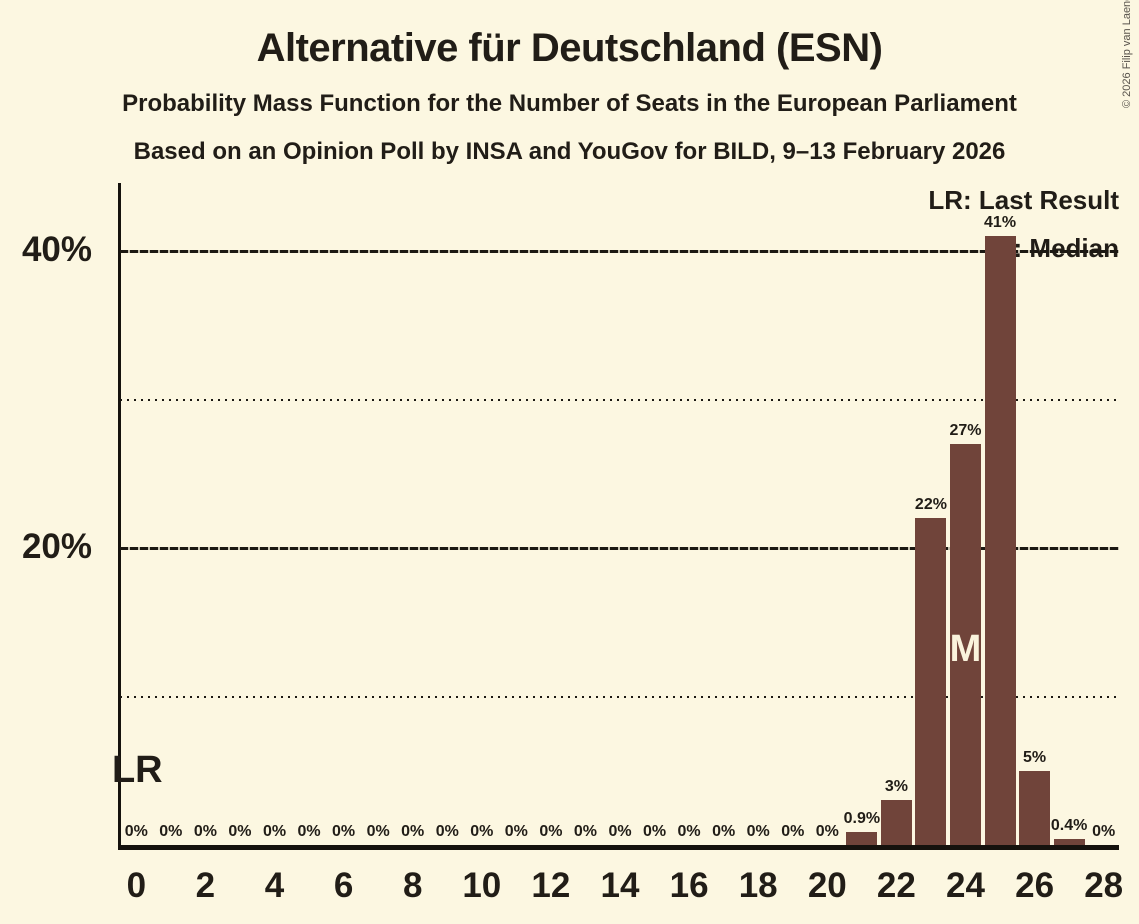 The image size is (1139, 924). Describe the element at coordinates (1035, 757) in the screenshot. I see `bar-value-label: 5%` at that location.